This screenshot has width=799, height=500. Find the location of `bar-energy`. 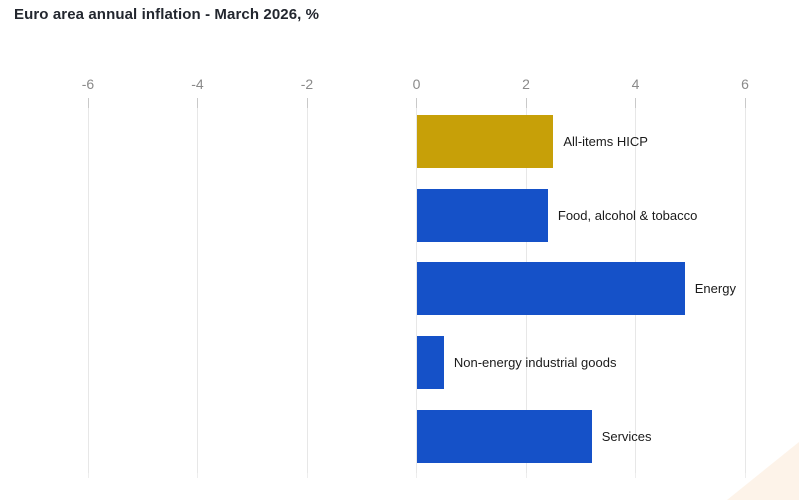

bar-energy is located at coordinates (550, 289).